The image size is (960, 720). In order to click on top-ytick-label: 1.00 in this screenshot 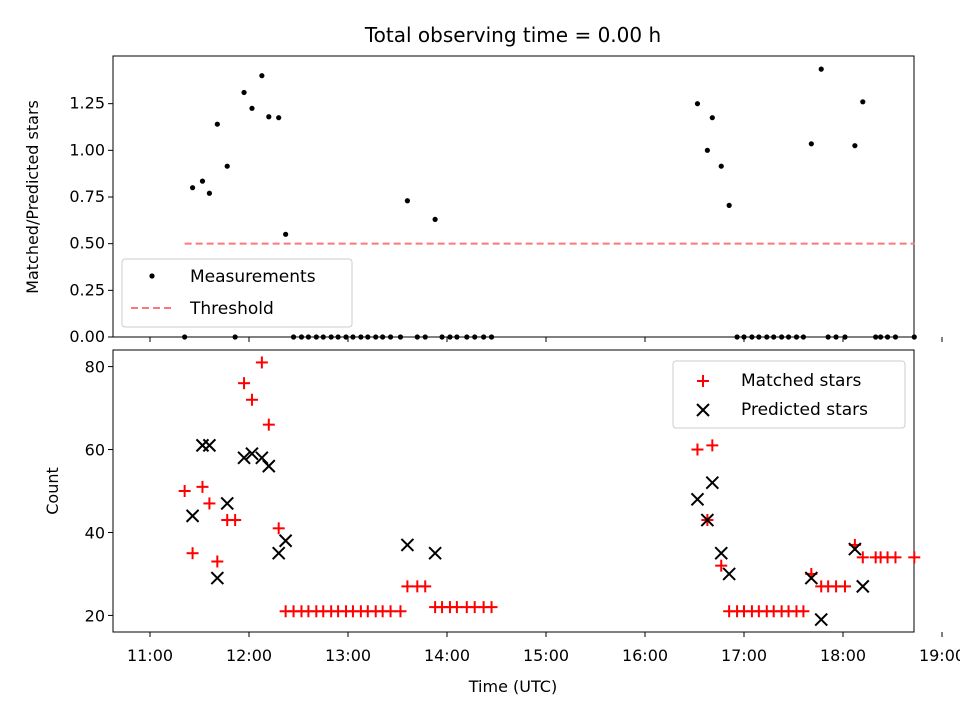, I will do `click(87, 149)`.